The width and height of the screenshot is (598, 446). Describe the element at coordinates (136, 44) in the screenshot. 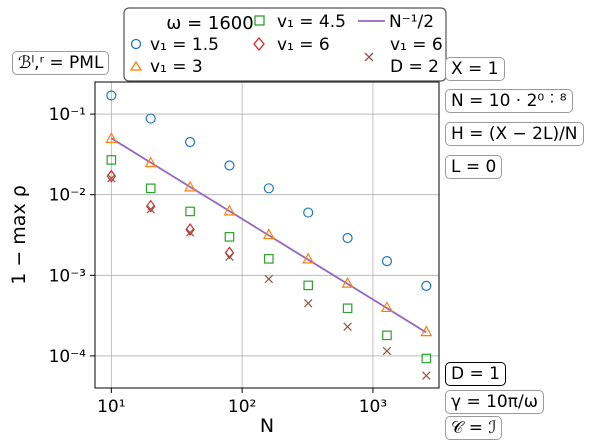

I see `legend-circle-marker` at that location.